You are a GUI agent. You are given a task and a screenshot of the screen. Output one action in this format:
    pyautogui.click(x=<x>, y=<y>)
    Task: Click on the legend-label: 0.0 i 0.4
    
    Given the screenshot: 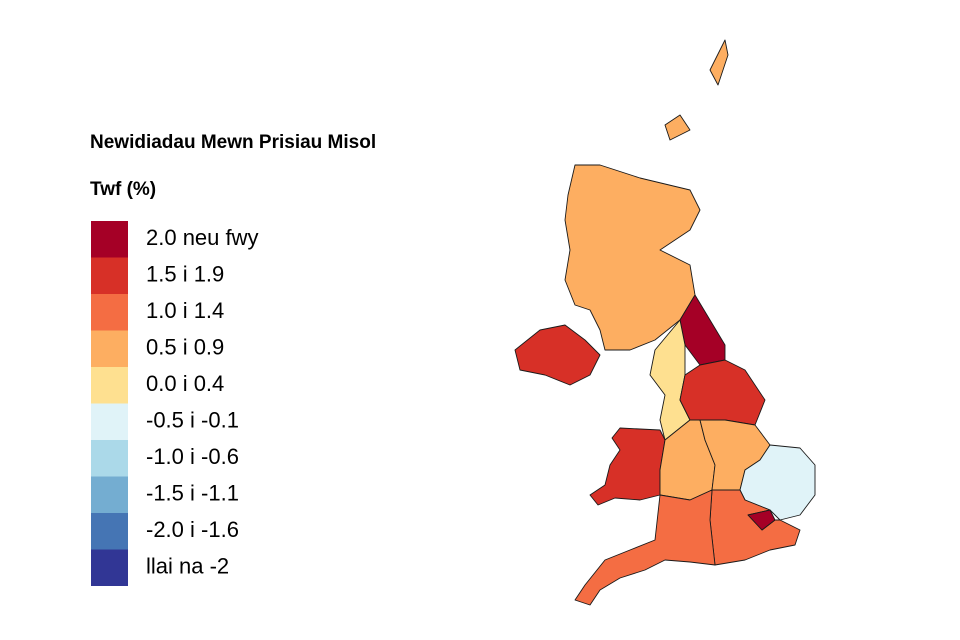 What is the action you would take?
    pyautogui.click(x=185, y=383)
    